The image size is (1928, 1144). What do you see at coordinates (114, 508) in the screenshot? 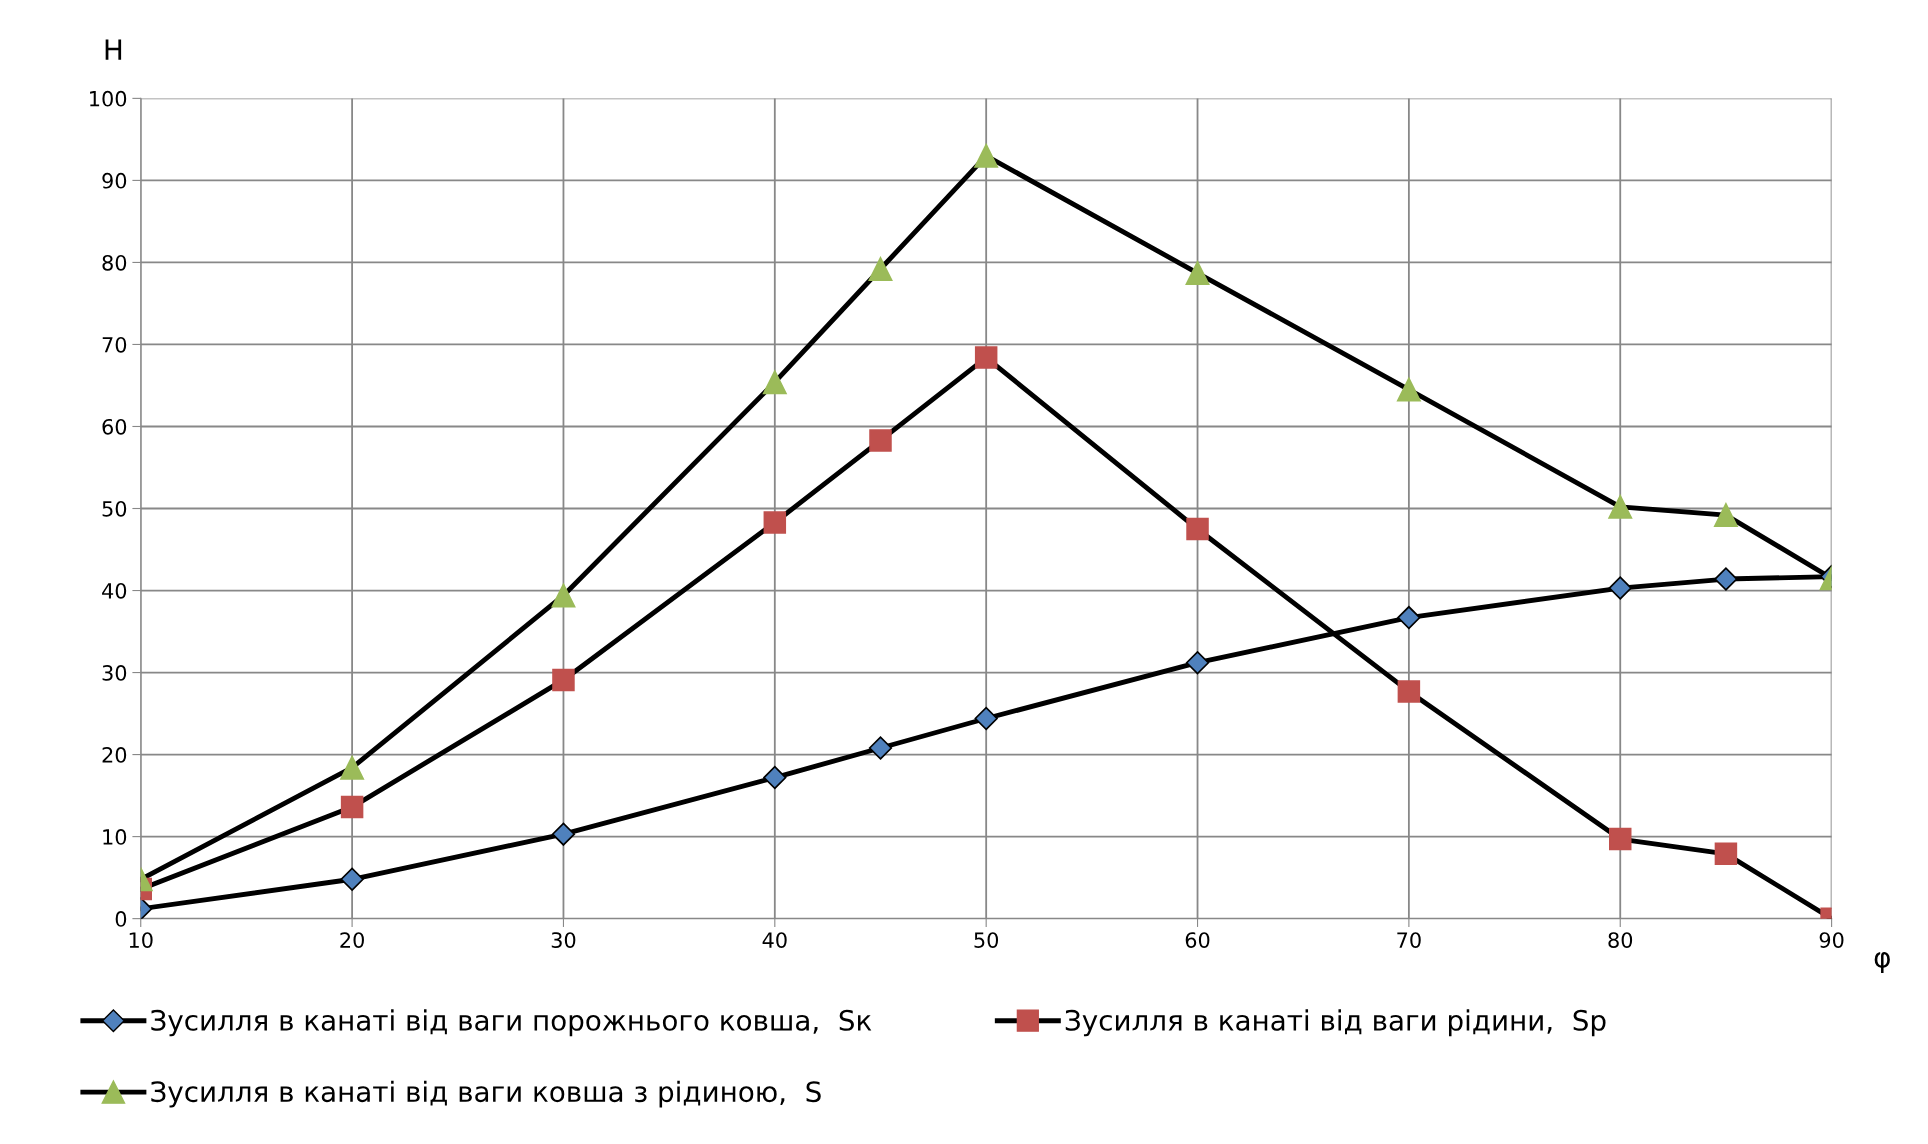
I see `y-tick-label: 50` at bounding box center [114, 508].